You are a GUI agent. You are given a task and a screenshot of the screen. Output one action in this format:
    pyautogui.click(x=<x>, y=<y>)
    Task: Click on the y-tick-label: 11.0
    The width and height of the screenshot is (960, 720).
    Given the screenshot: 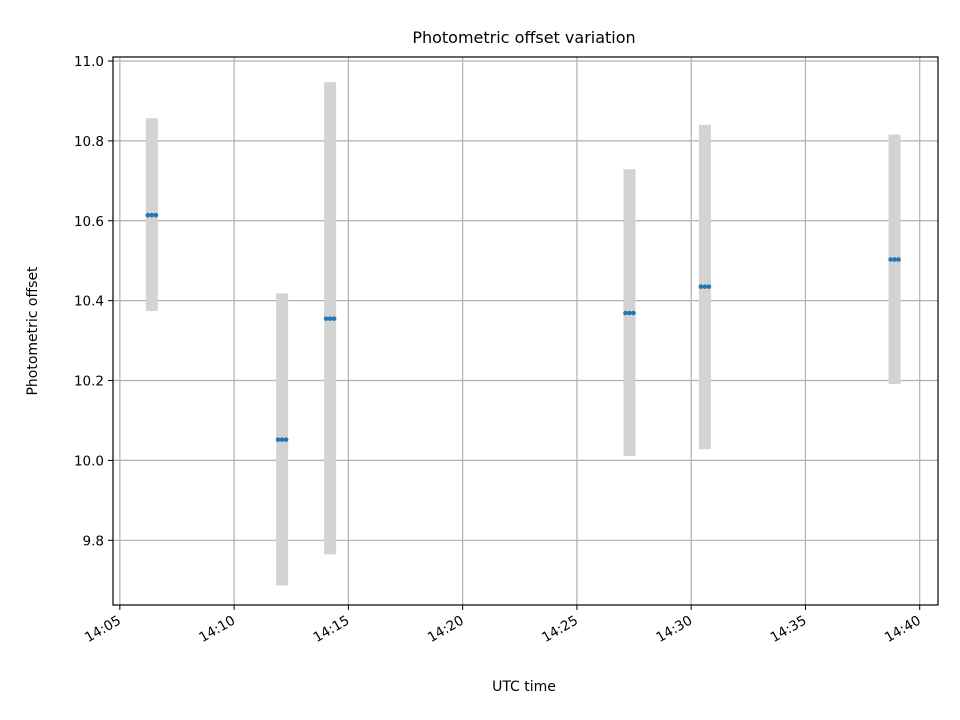 What is the action you would take?
    pyautogui.click(x=89, y=62)
    